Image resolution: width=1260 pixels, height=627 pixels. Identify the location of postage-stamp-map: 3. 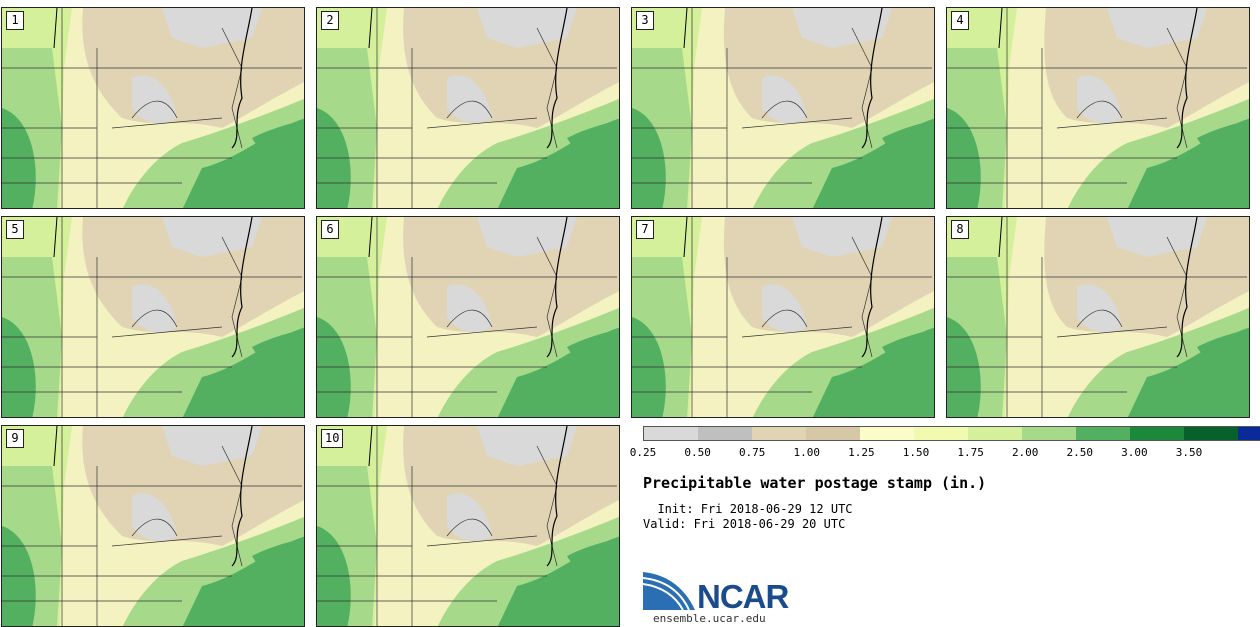
(783, 108).